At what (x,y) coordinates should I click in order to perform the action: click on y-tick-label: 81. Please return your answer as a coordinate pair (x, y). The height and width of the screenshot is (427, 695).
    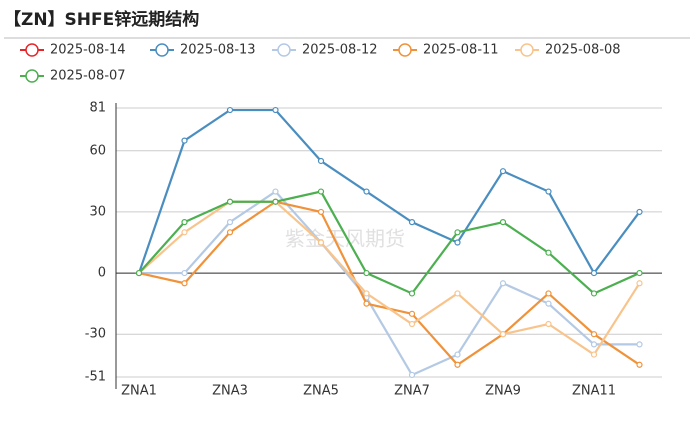
    Looking at the image, I should click on (97, 108).